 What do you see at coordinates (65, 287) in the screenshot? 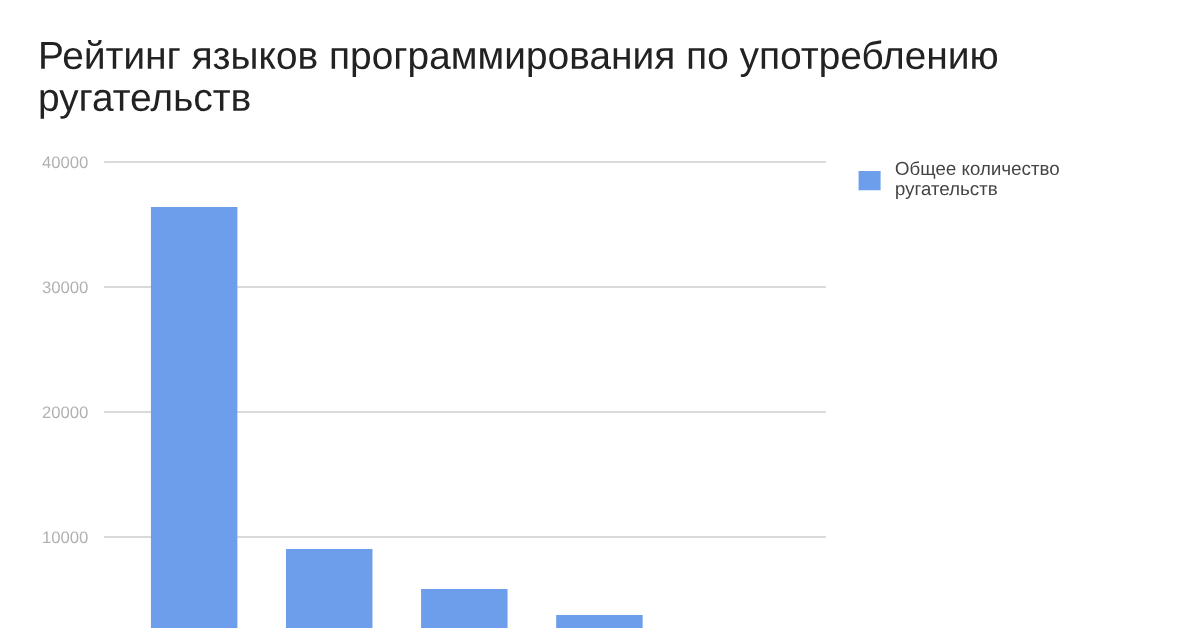
I see `y-tick-label: 30000` at bounding box center [65, 287].